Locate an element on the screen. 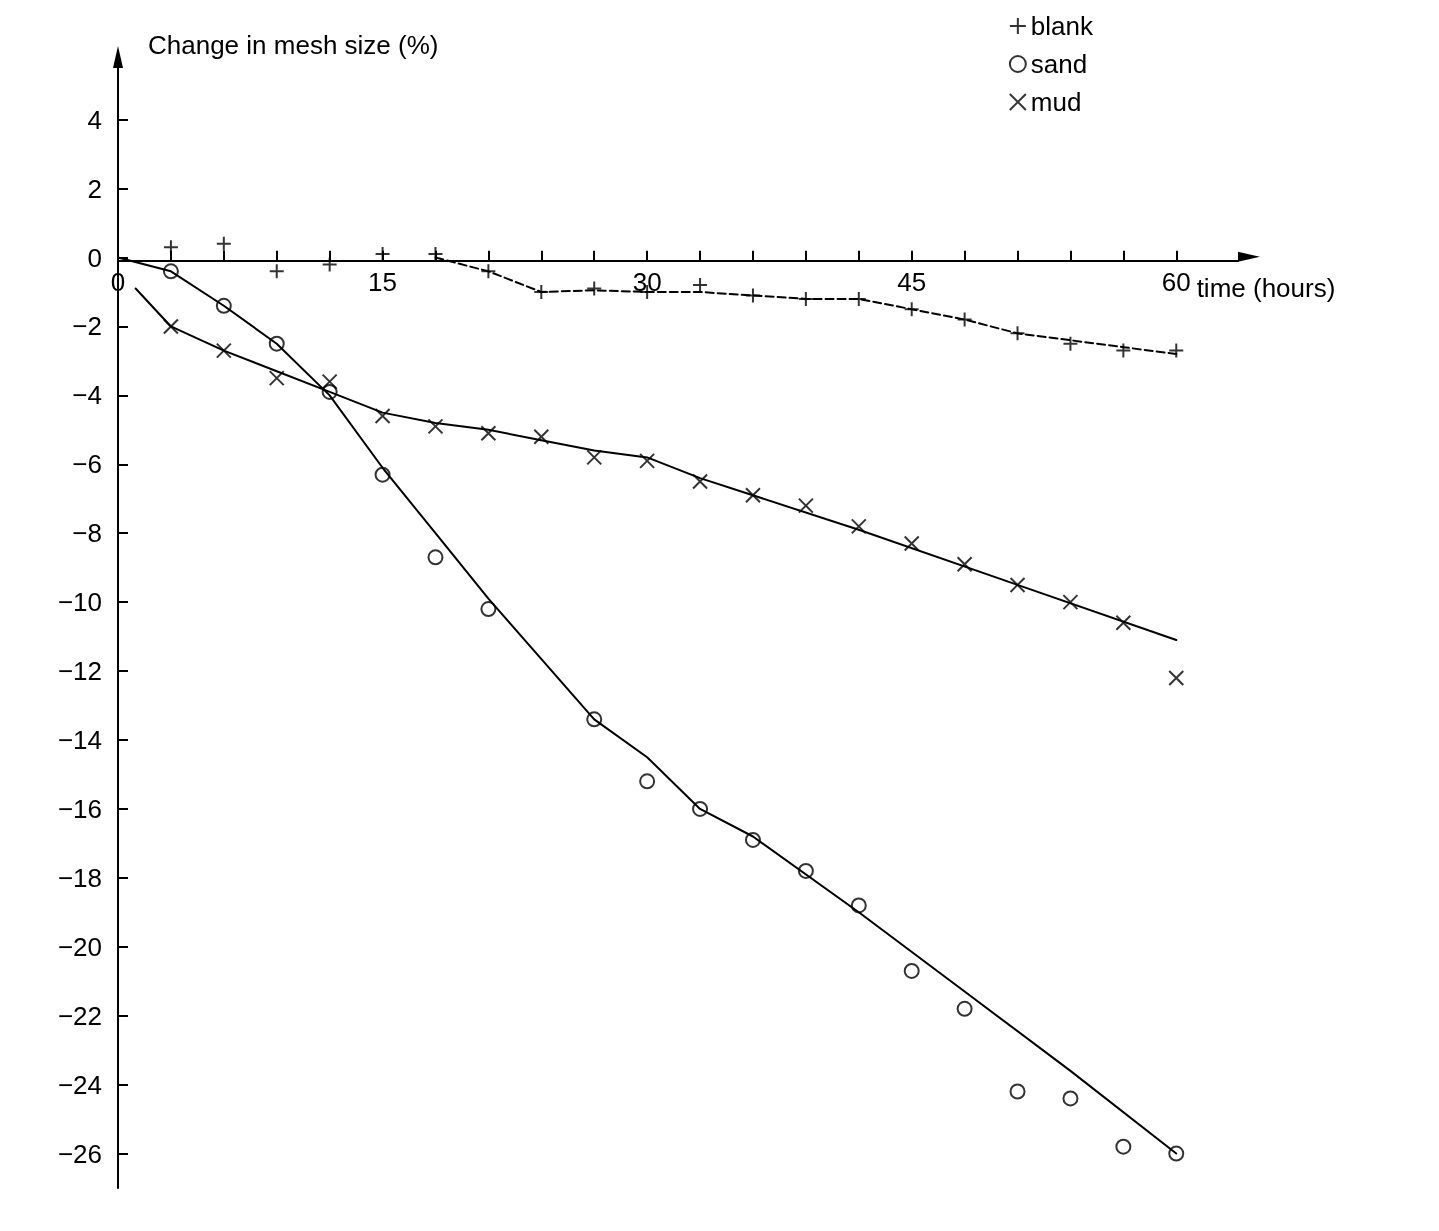 The image size is (1439, 1231). y-axis-title: Change in mesh size (%) is located at coordinates (293, 45).